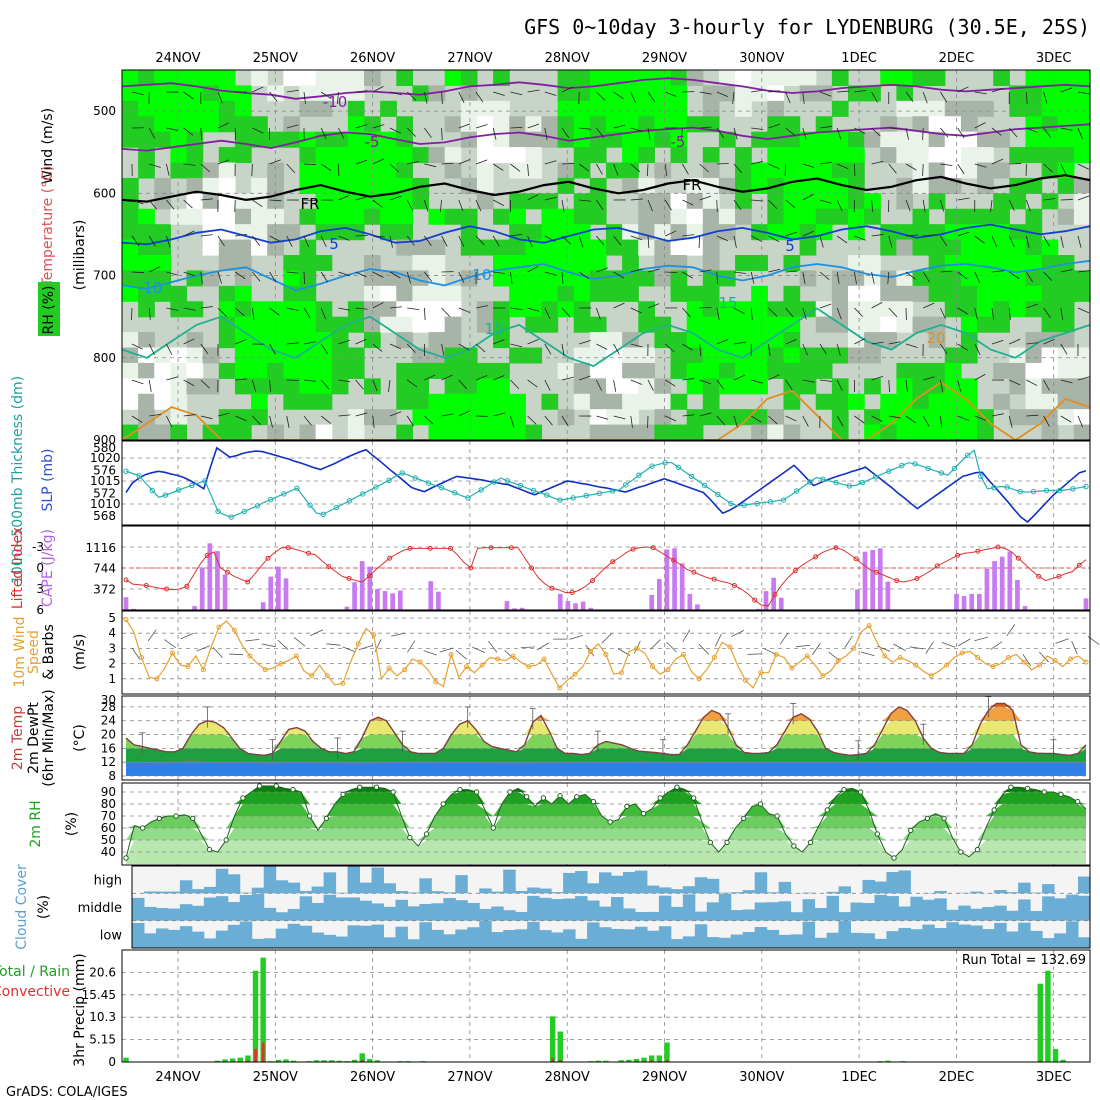 This screenshot has width=1100, height=1100. Describe the element at coordinates (104, 516) in the screenshot. I see `y-tick-left: 568` at that location.